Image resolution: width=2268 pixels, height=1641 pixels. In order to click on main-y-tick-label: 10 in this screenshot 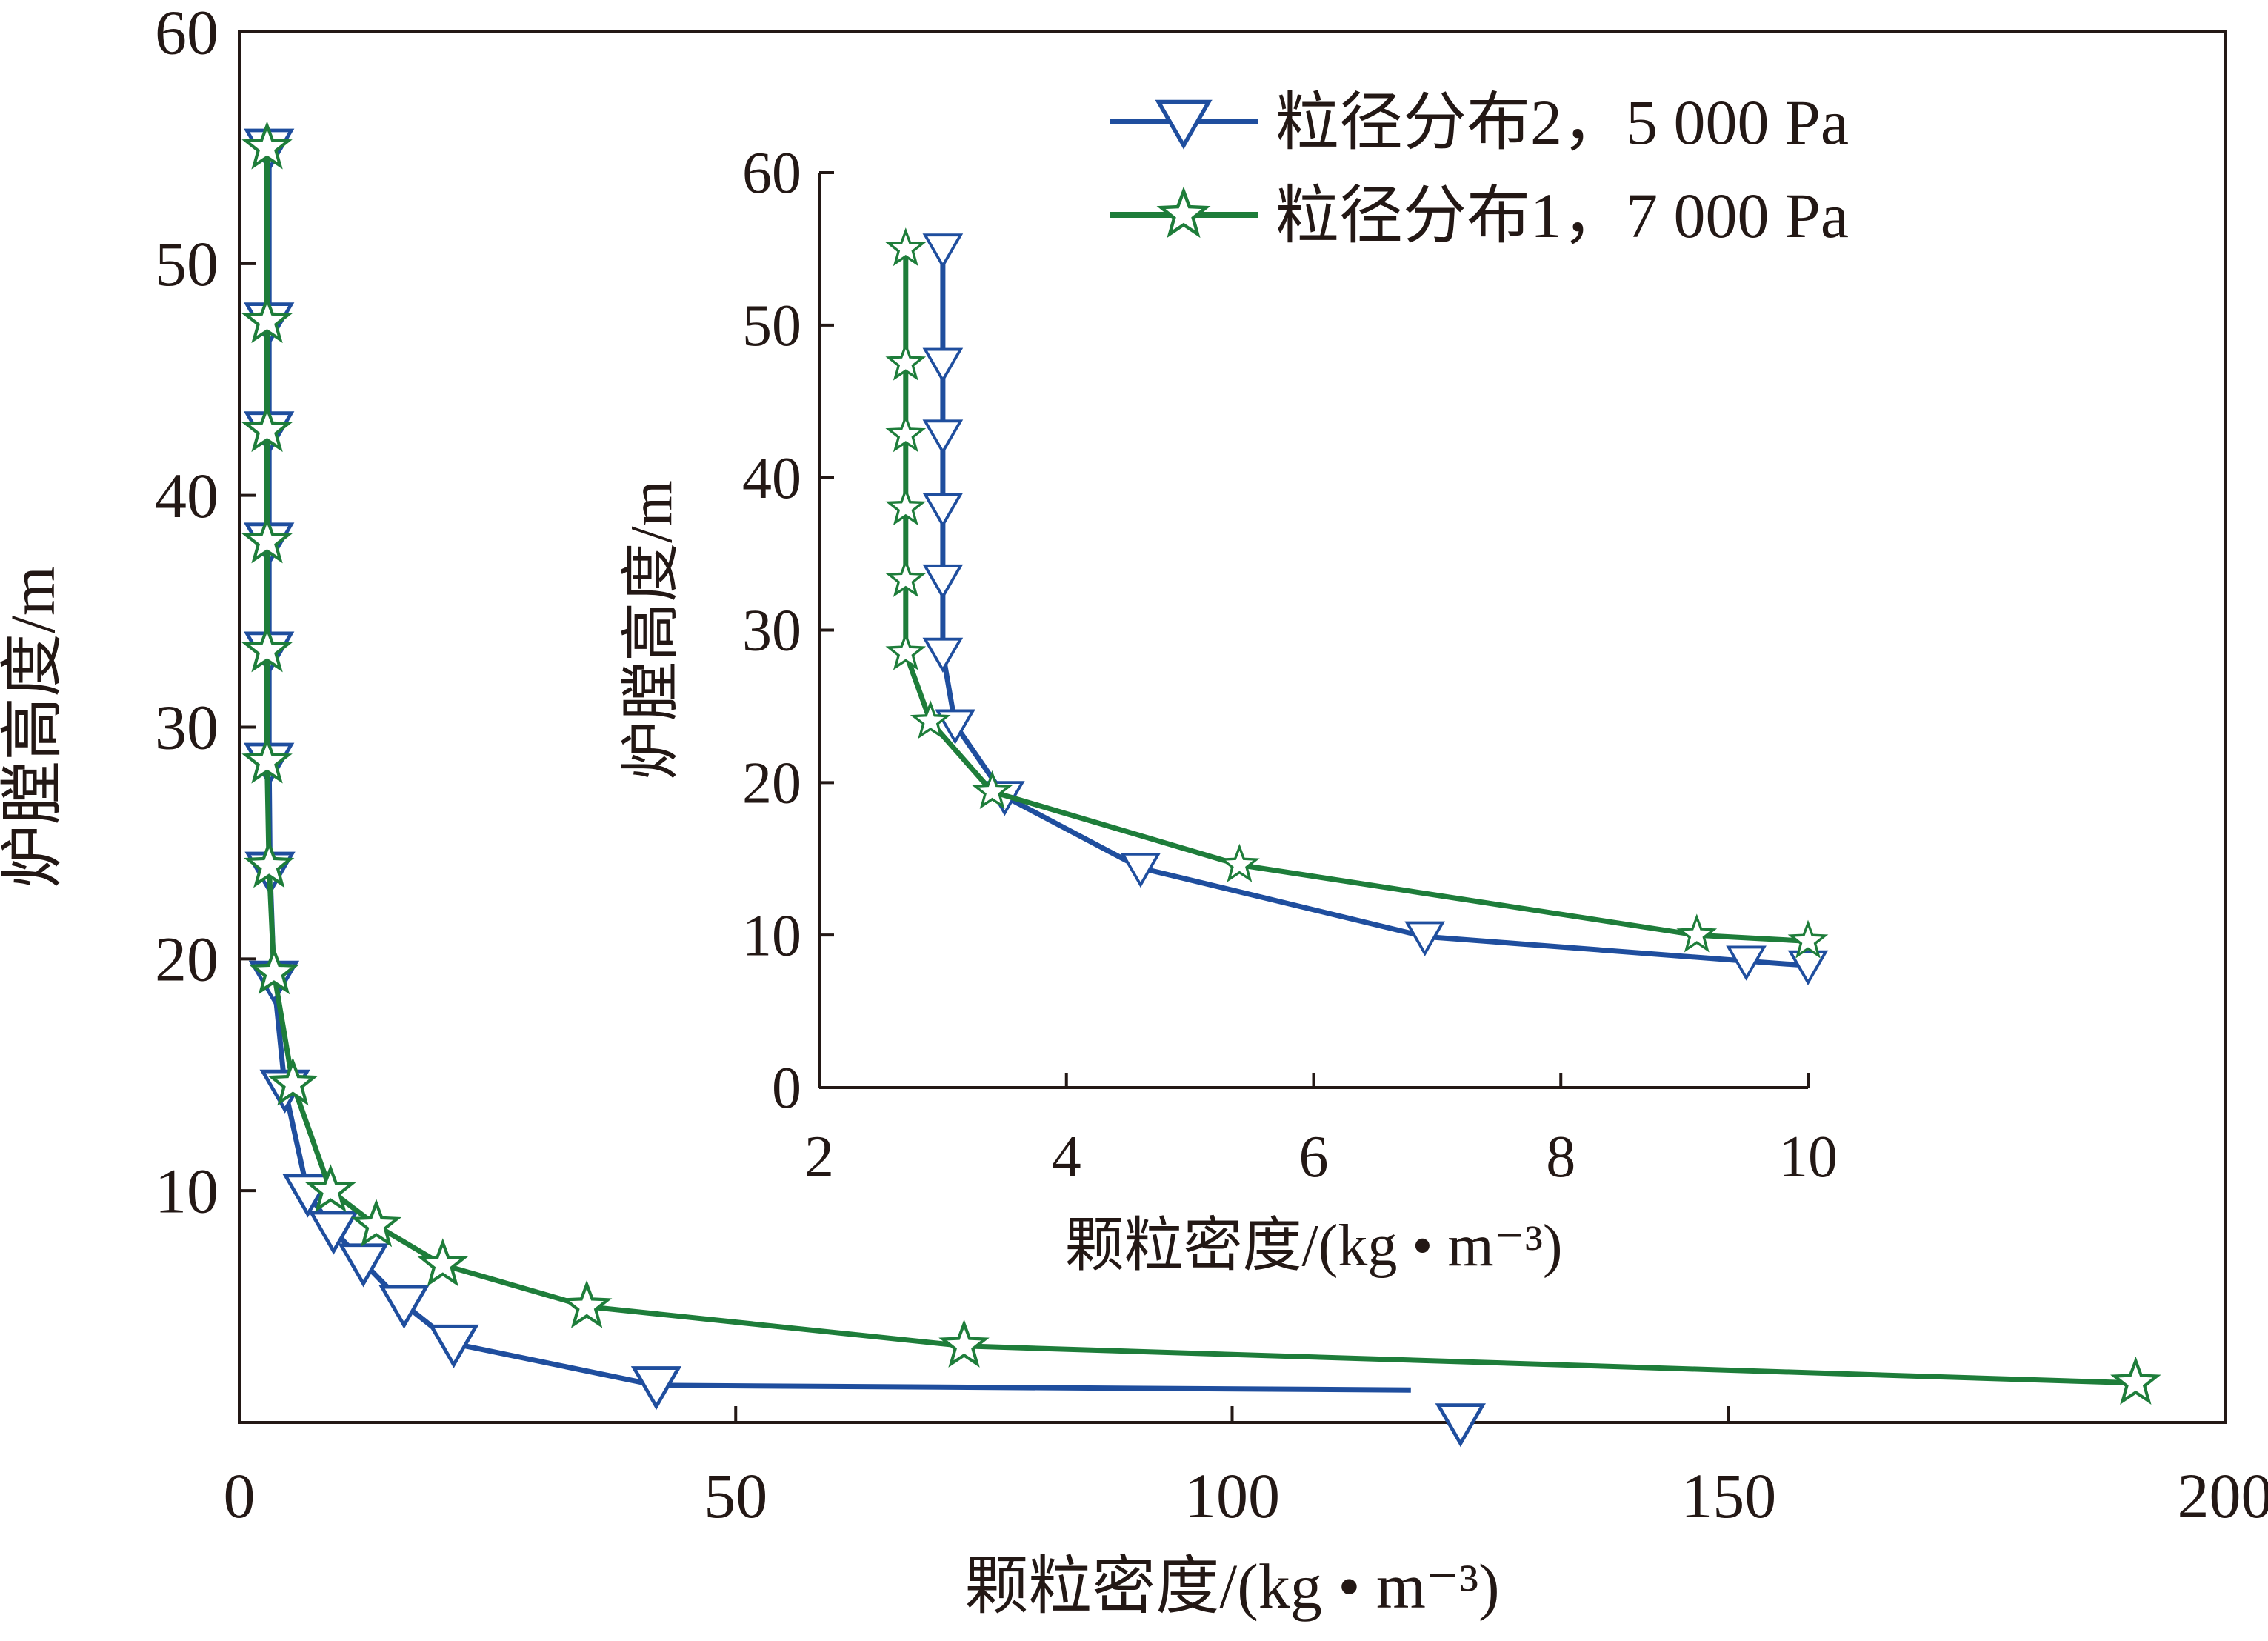, I will do `click(187, 1190)`.